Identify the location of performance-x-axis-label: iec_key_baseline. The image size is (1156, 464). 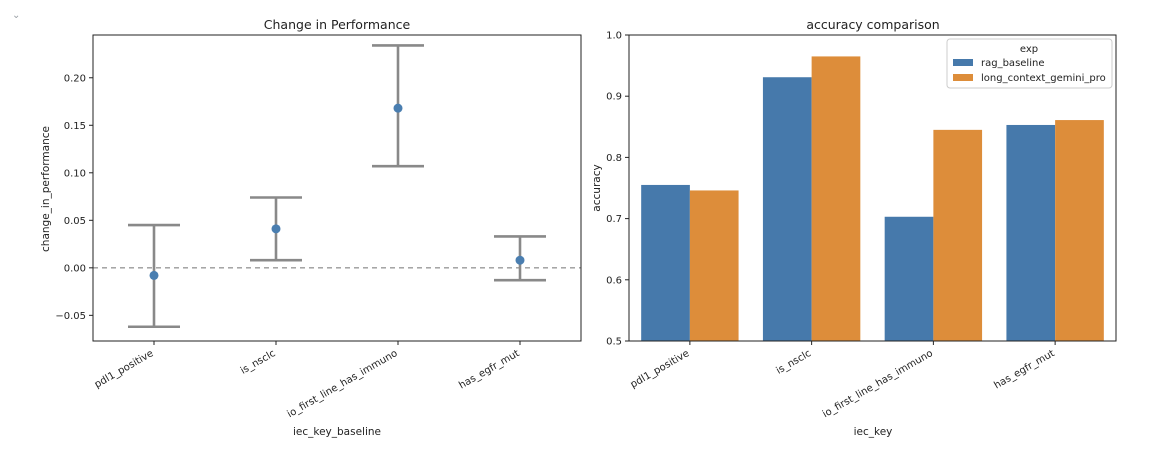
(337, 432).